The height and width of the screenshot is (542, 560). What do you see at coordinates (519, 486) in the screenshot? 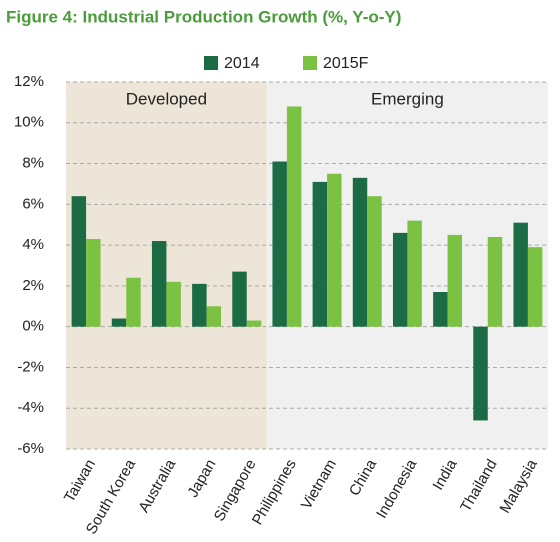
I see `x-tick-label: Malaysia` at bounding box center [519, 486].